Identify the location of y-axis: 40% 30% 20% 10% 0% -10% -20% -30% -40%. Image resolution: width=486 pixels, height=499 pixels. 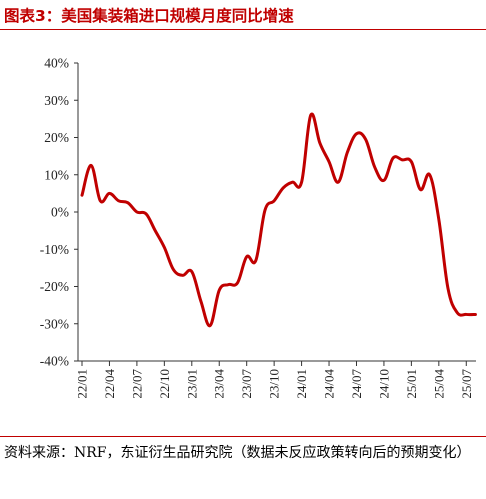
(59, 212).